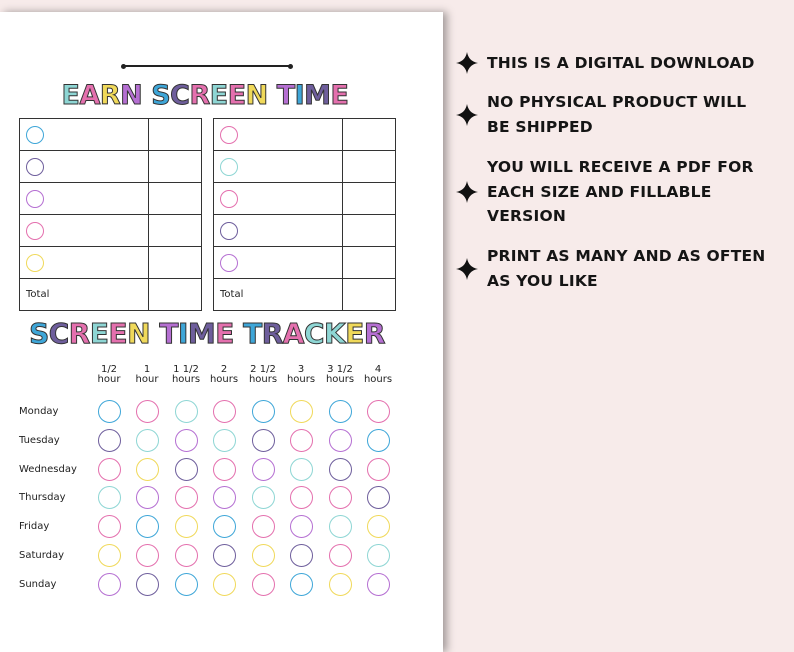 The height and width of the screenshot is (652, 794). Describe the element at coordinates (59, 334) in the screenshot. I see `title-letter: C` at that location.